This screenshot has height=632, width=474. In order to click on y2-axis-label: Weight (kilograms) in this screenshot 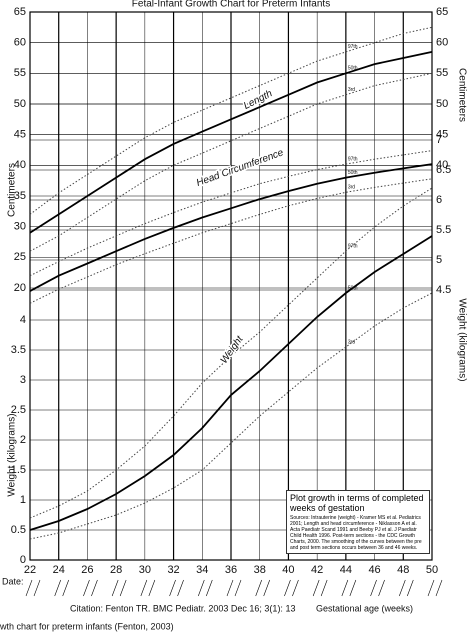, I will do `click(12, 454)`.